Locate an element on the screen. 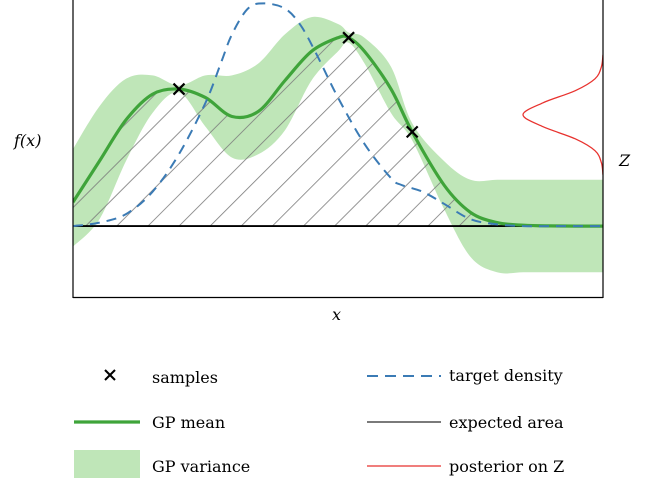 This screenshot has width=652, height=481. posterior-on-z-curve is located at coordinates (563, 115).